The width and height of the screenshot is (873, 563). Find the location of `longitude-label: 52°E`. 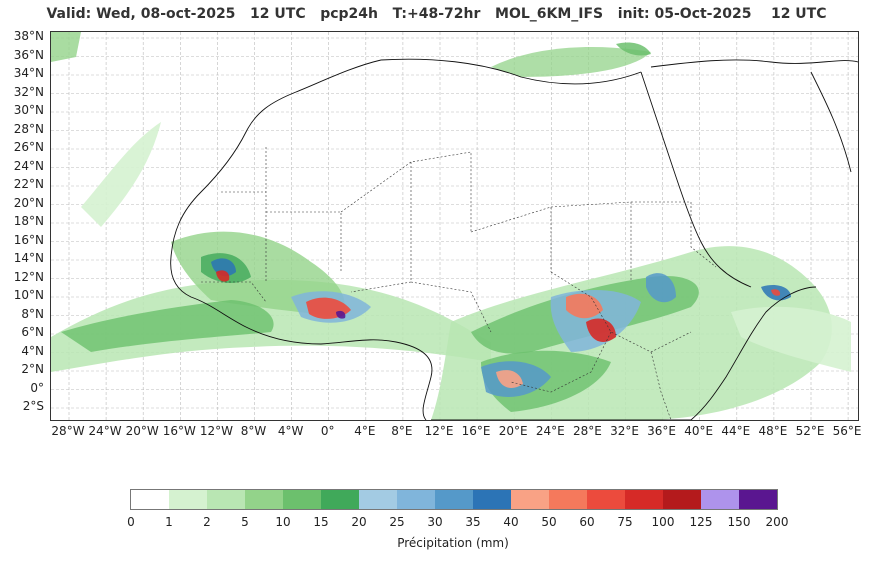

longitude-label: 52°E is located at coordinates (810, 431).